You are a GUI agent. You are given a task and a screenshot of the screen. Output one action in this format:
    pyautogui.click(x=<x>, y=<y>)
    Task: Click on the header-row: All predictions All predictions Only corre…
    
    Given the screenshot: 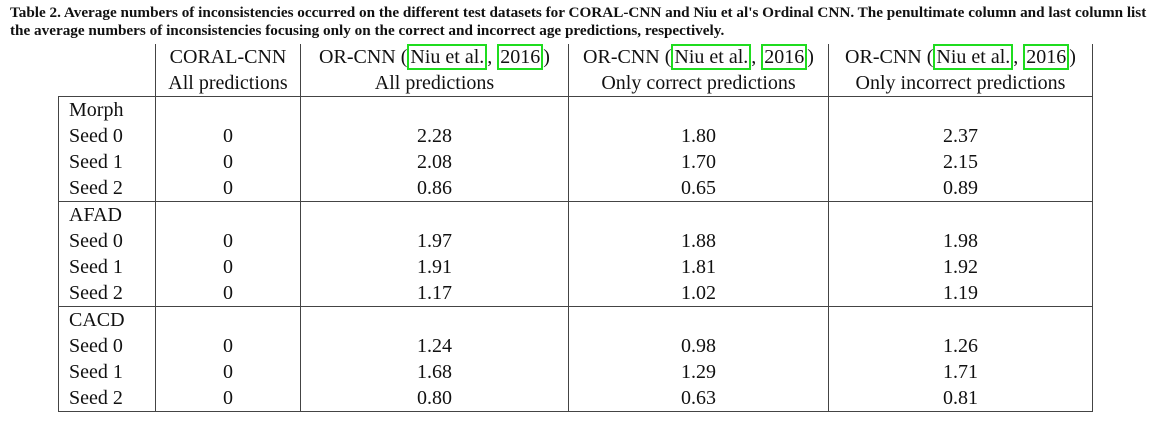 What is the action you would take?
    pyautogui.click(x=575, y=83)
    